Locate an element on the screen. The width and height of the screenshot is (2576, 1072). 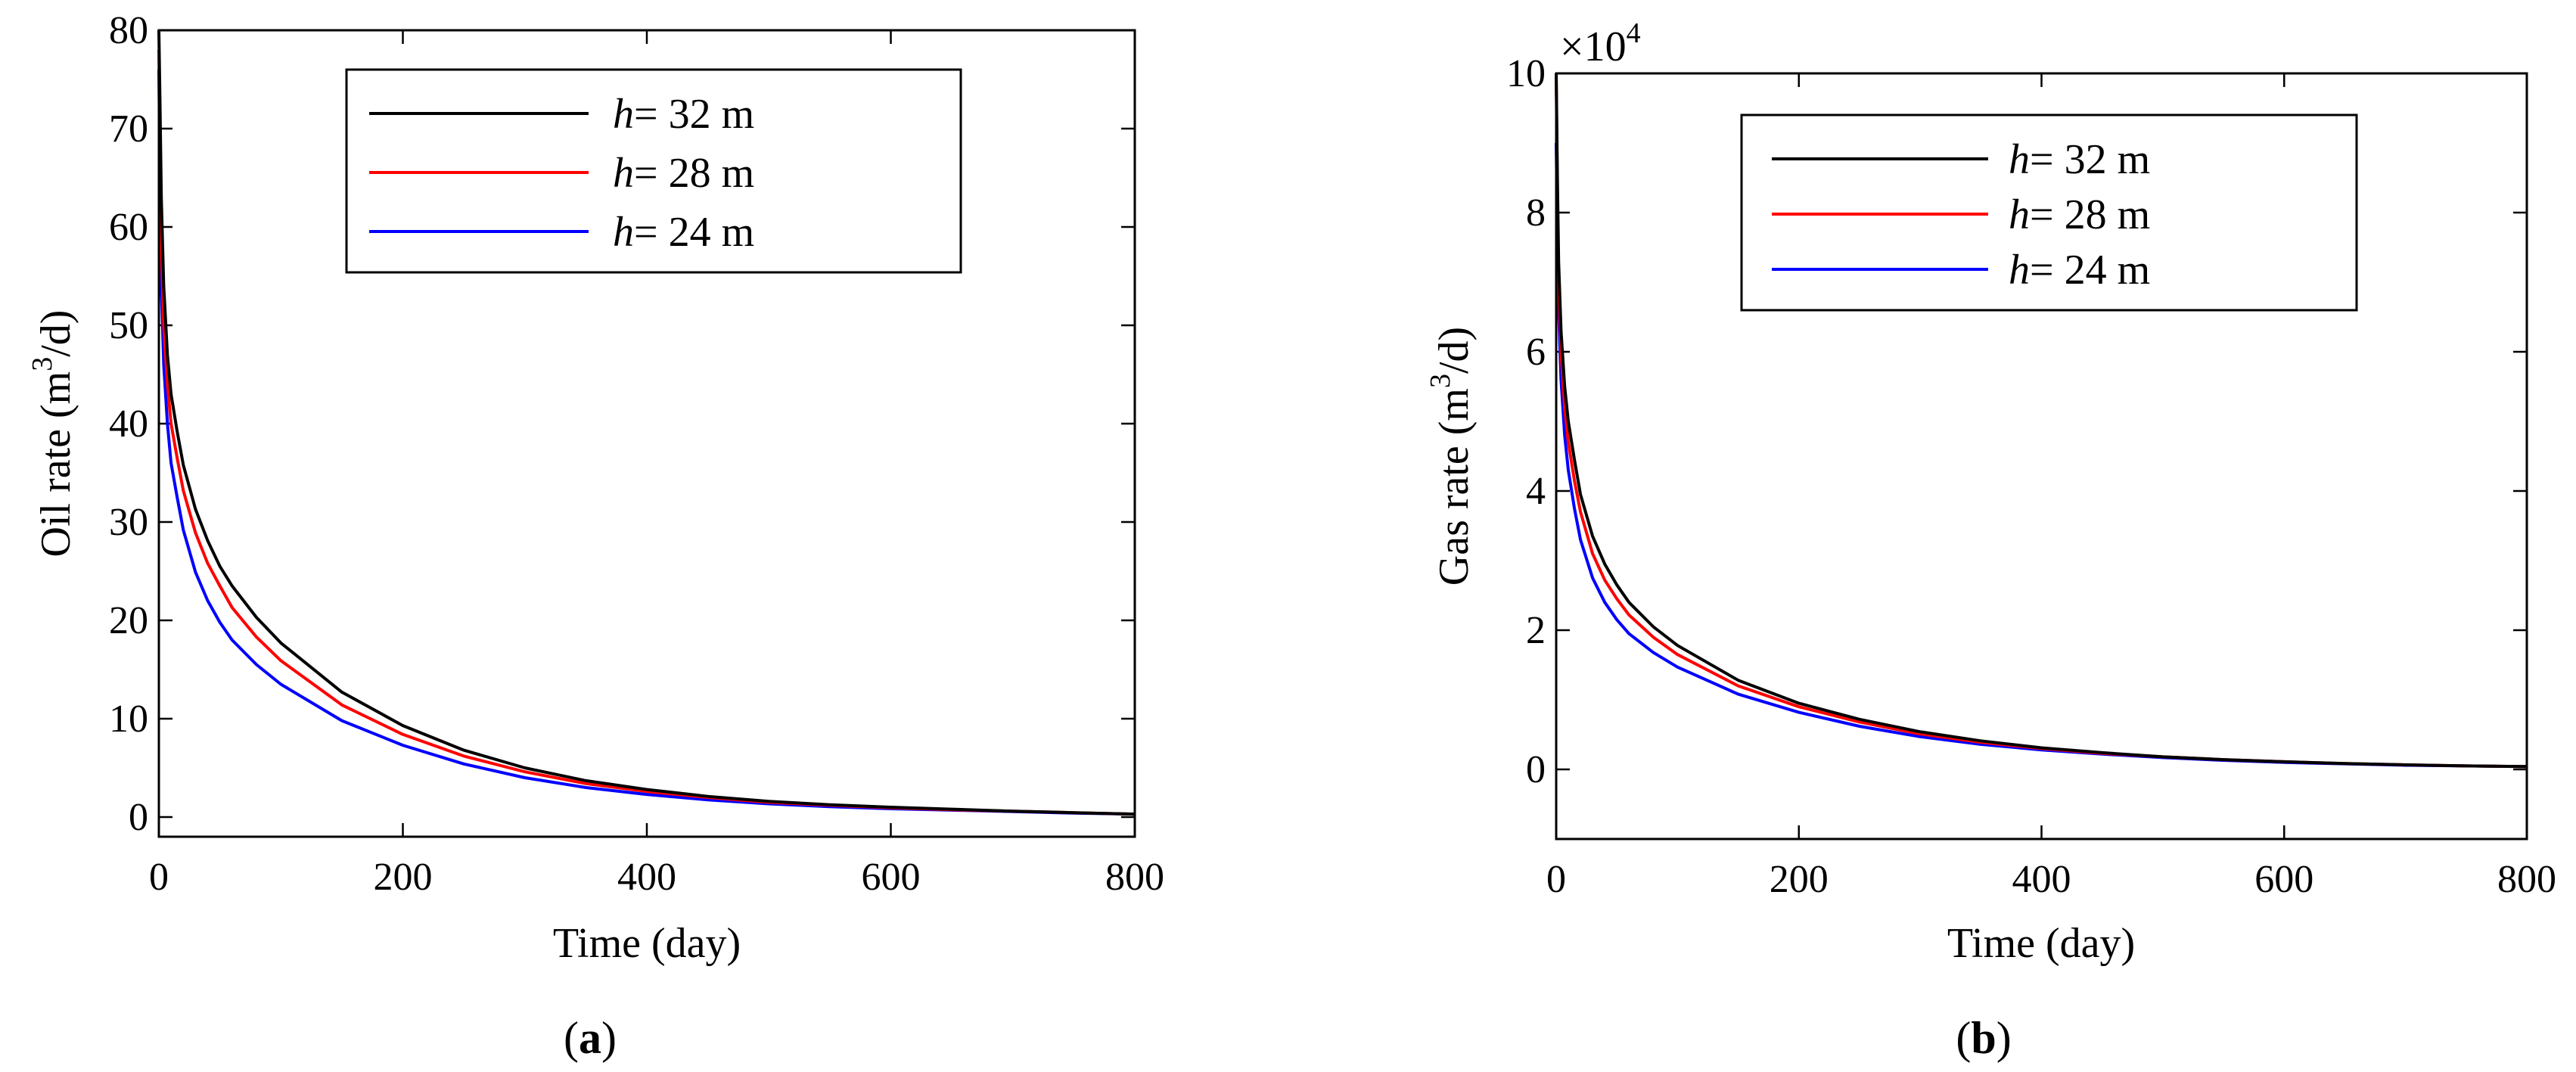
panel-a-legend-box is located at coordinates (653, 171).